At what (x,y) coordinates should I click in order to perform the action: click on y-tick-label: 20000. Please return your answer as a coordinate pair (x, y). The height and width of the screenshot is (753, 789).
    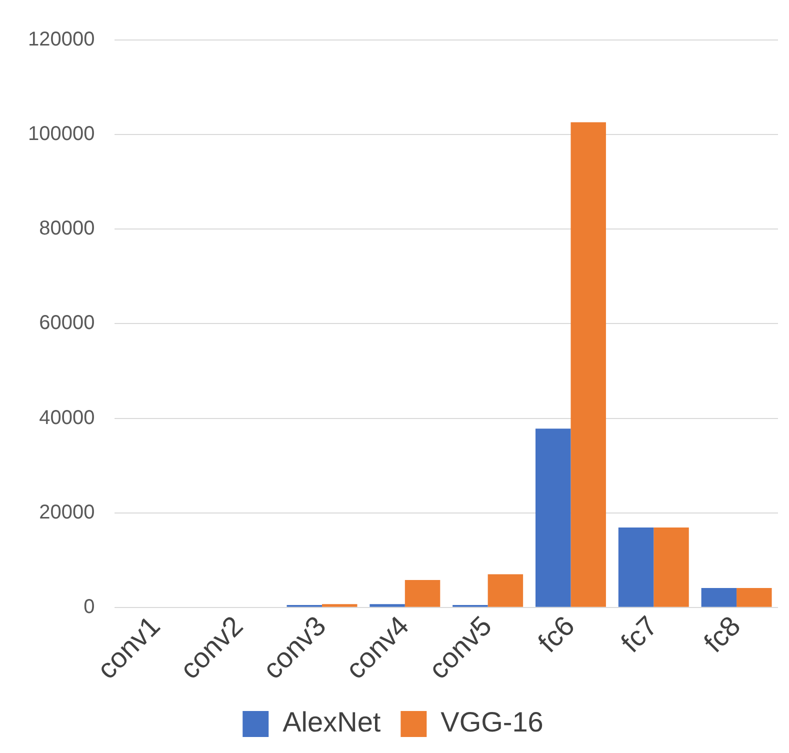
    Looking at the image, I should click on (67, 512).